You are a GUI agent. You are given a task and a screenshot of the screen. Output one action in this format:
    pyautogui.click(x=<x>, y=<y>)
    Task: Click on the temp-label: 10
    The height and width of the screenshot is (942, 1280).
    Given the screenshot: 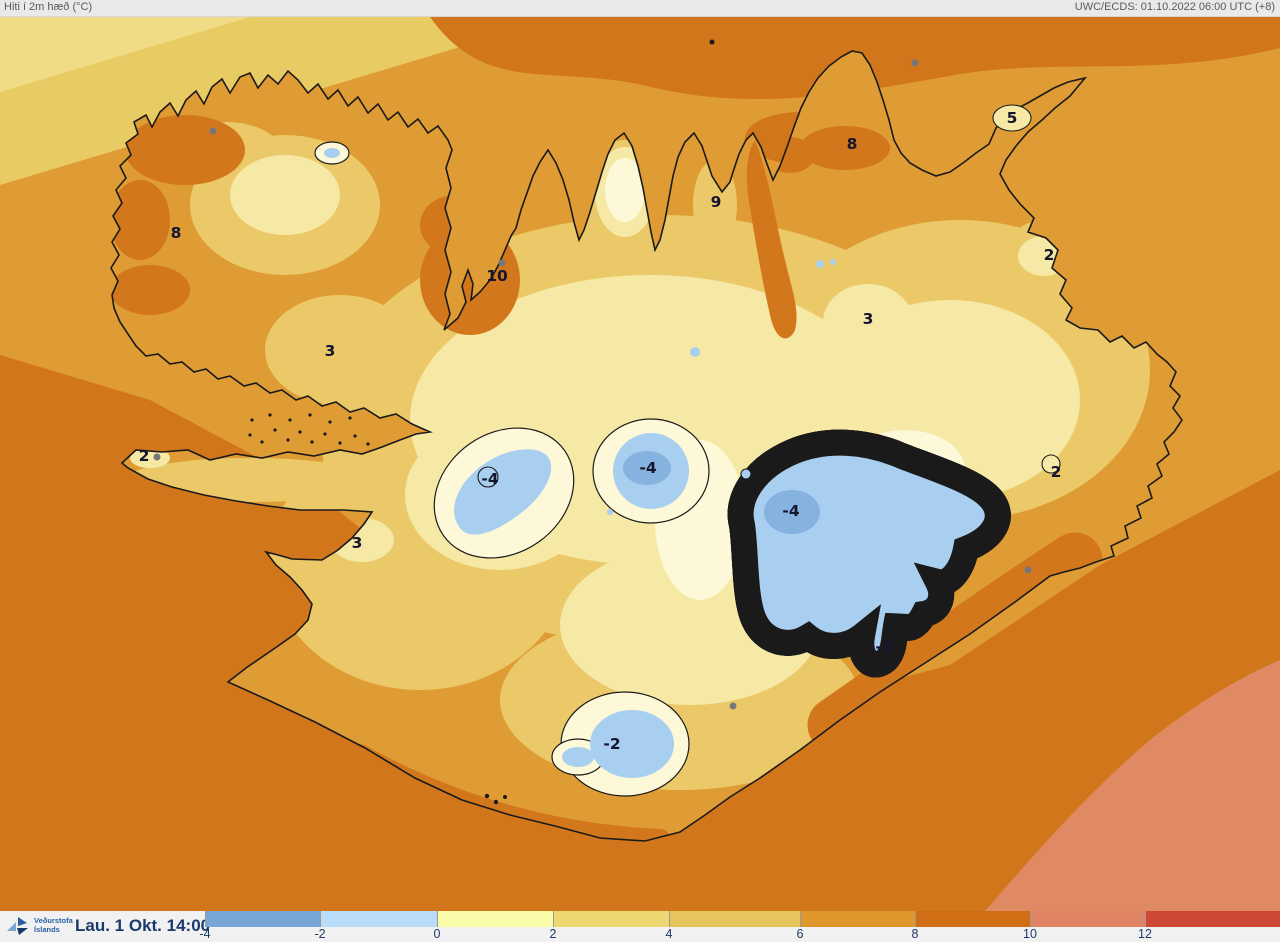 What is the action you would take?
    pyautogui.click(x=497, y=276)
    